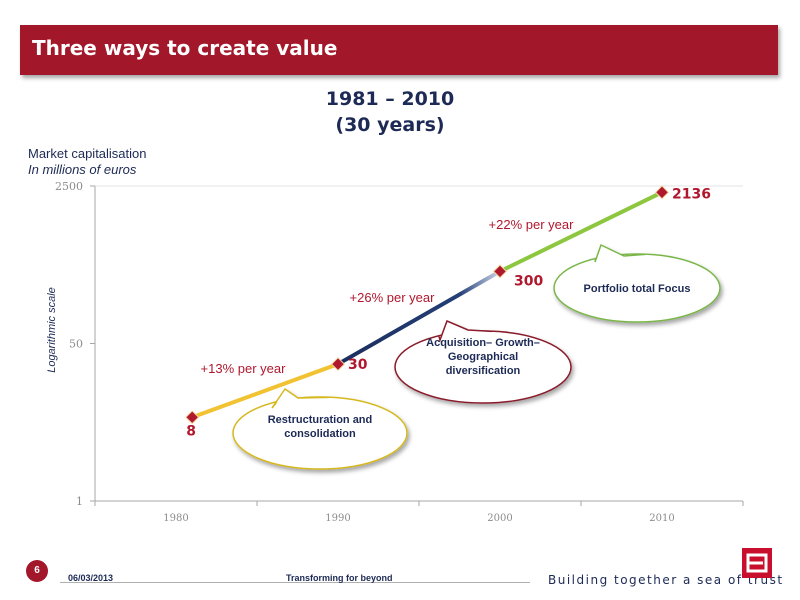 The width and height of the screenshot is (800, 600). I want to click on data-point-label: 8, so click(191, 431).